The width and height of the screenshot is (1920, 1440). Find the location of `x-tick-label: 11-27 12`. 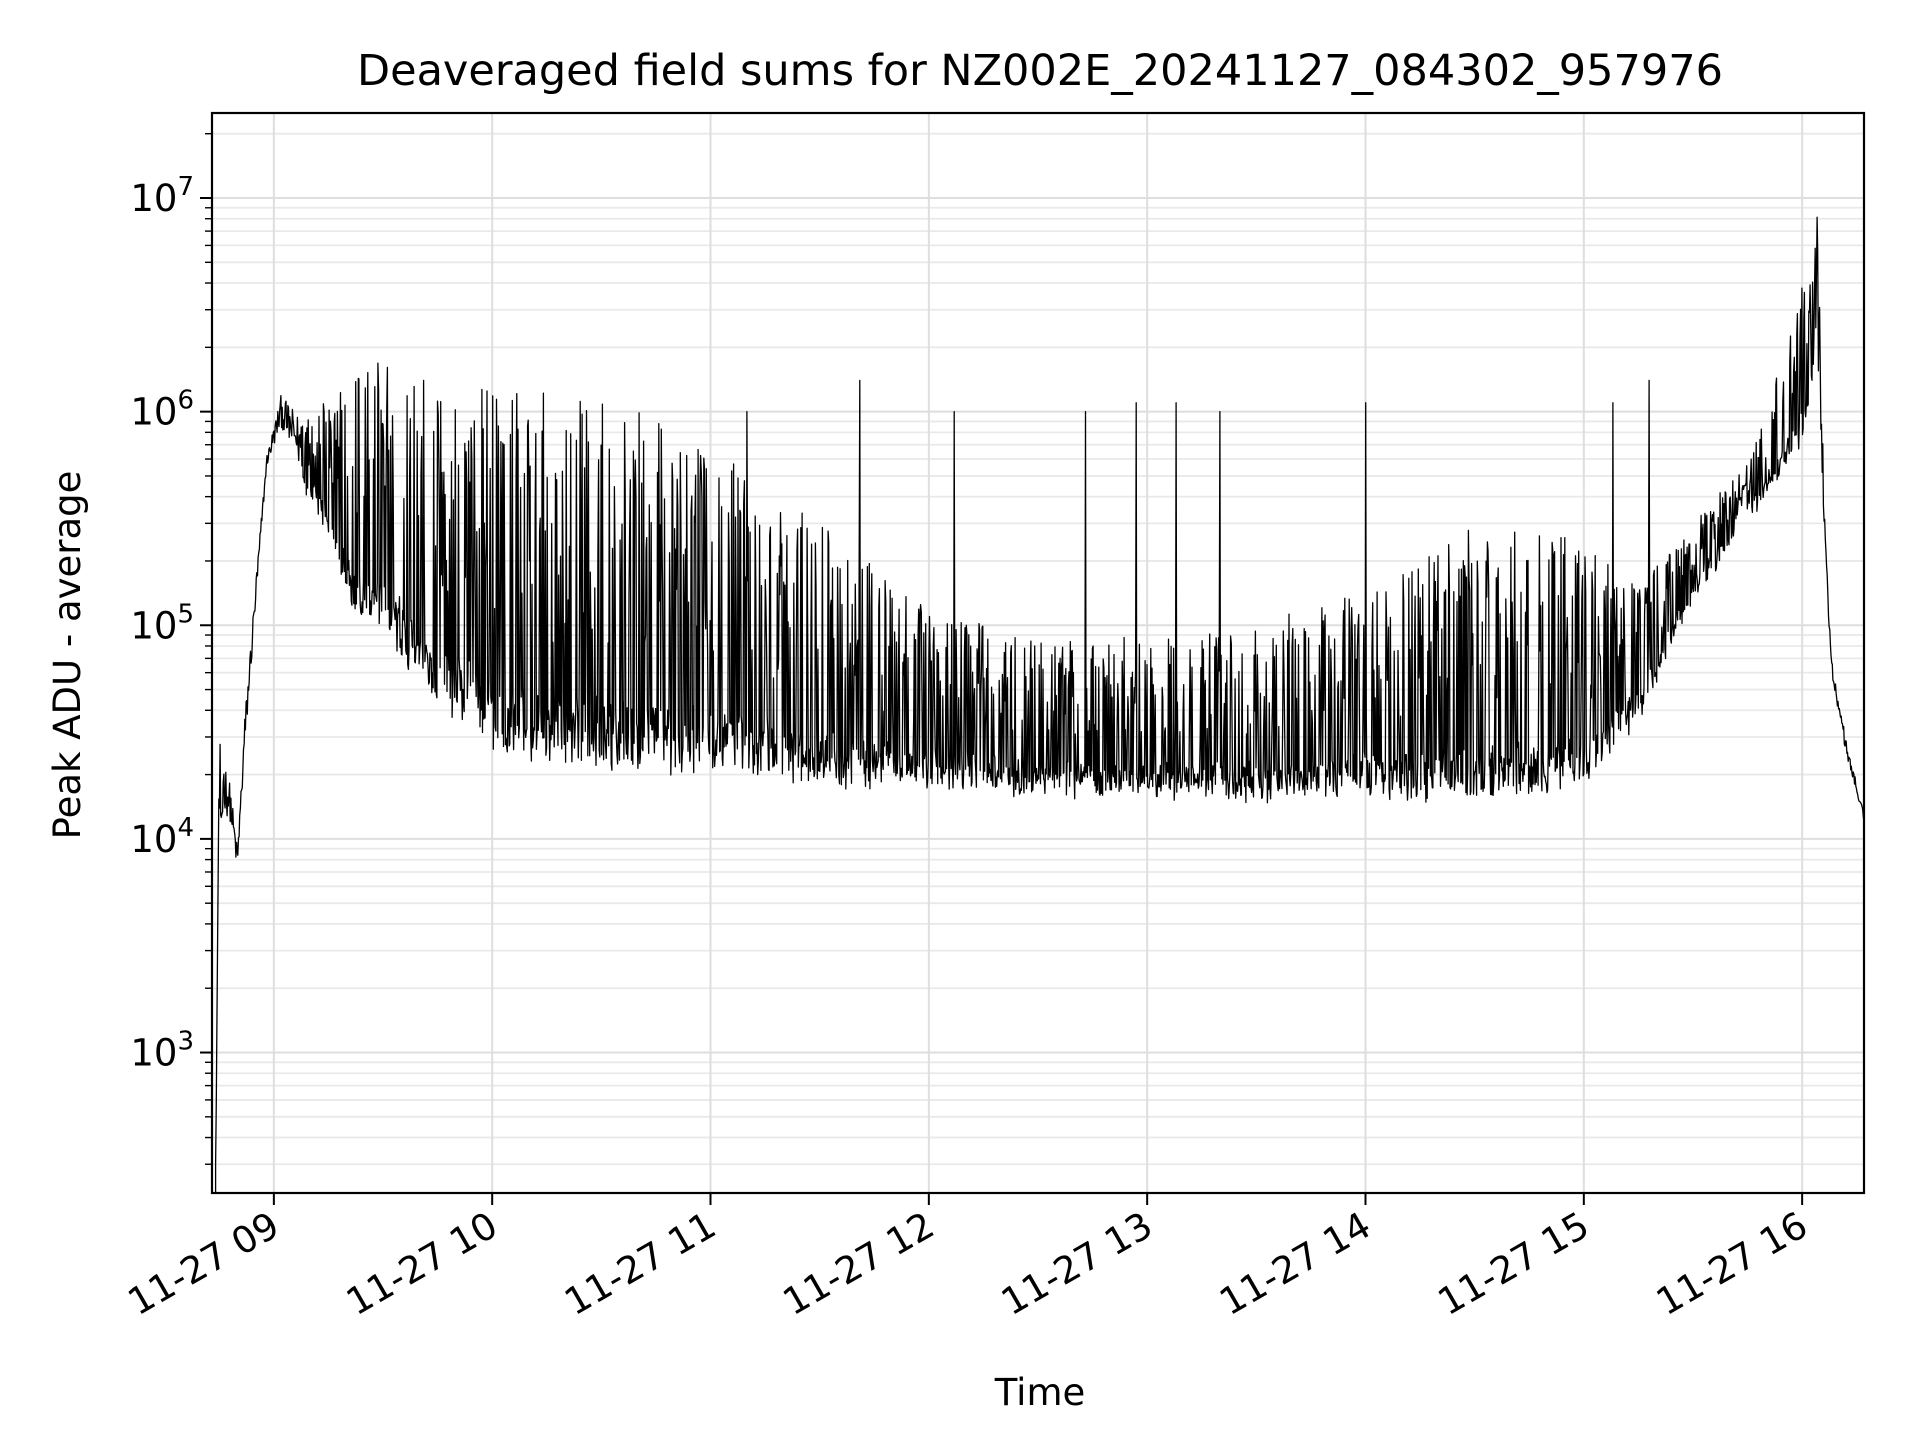

x-tick-label: 11-27 12 is located at coordinates (859, 1264).